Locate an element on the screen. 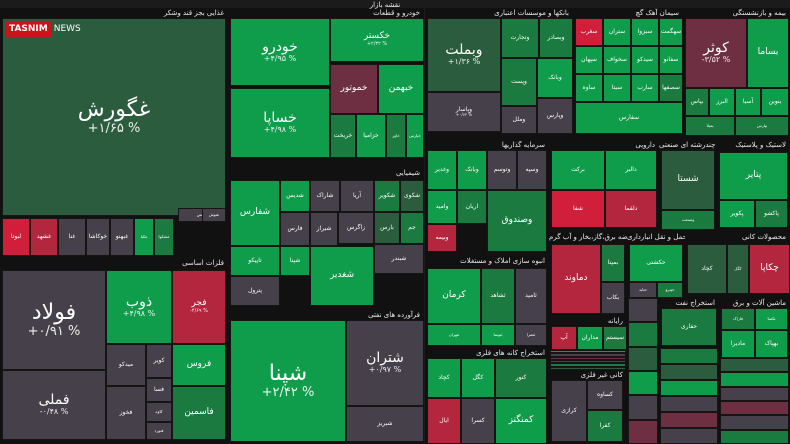 Image resolution: width=790 pixels, height=444 pixels. stock-tile: شبندر is located at coordinates (399, 259).